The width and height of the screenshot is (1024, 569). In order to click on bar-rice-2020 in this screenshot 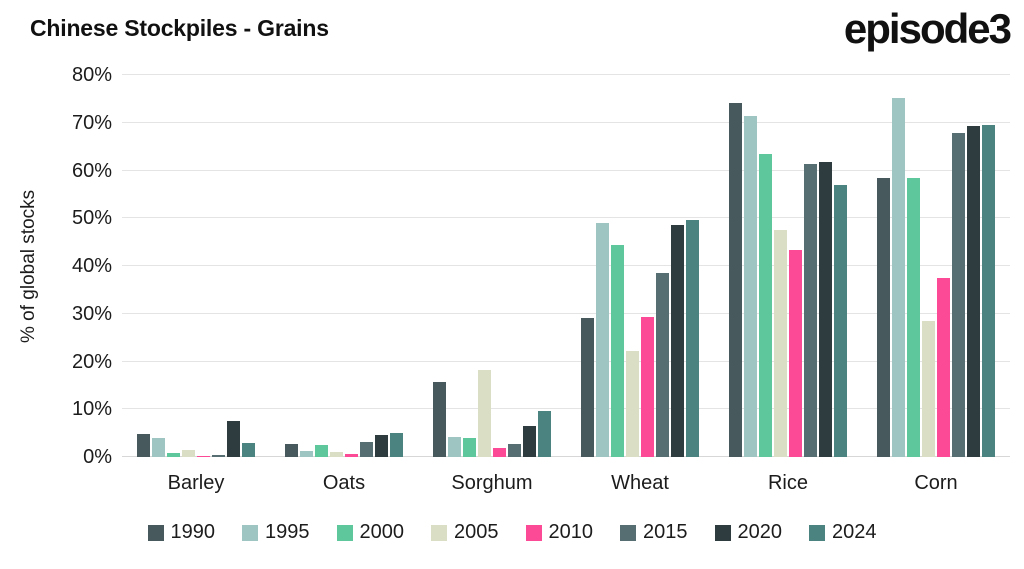, I will do `click(825, 309)`.